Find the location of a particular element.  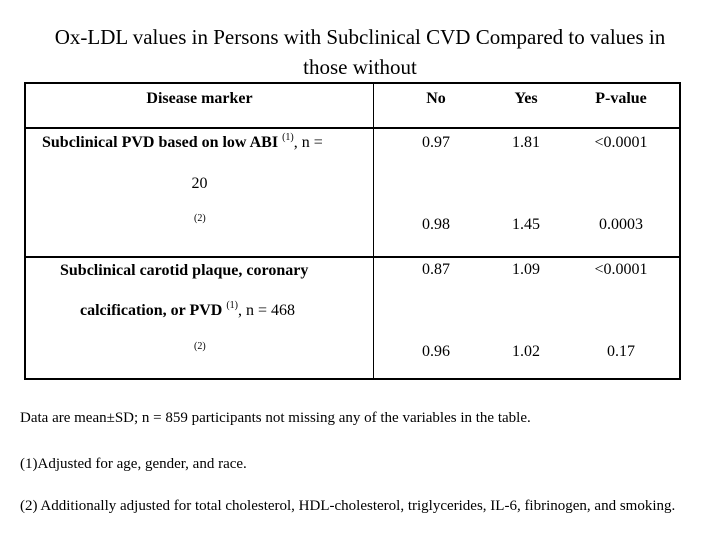

group1-row2-yes: 1.45 is located at coordinates (526, 224).